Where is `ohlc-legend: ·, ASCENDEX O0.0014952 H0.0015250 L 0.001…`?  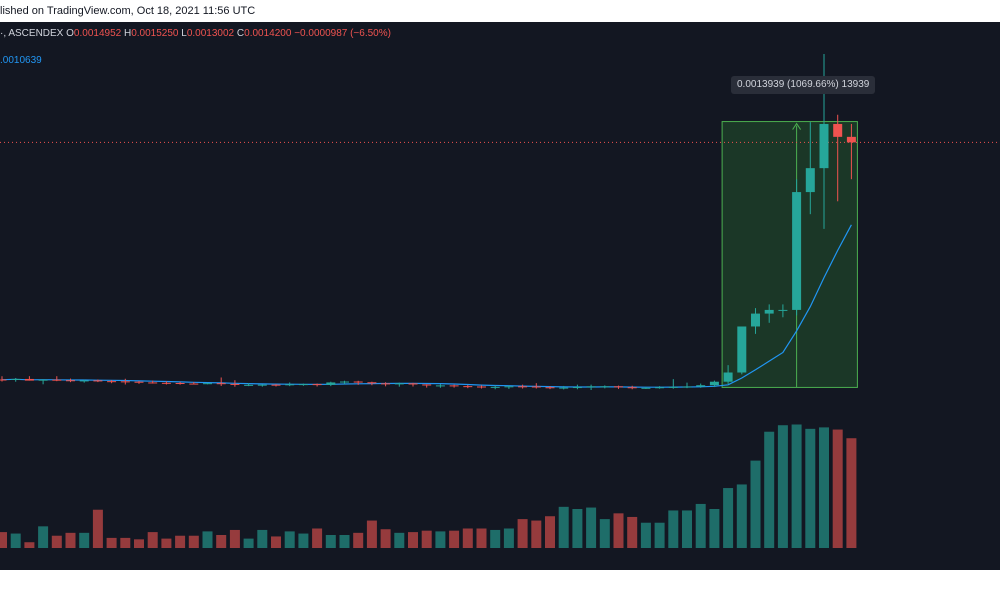
ohlc-legend: ·, ASCENDEX O0.0014952 H0.0015250 L 0.001… is located at coordinates (195, 33).